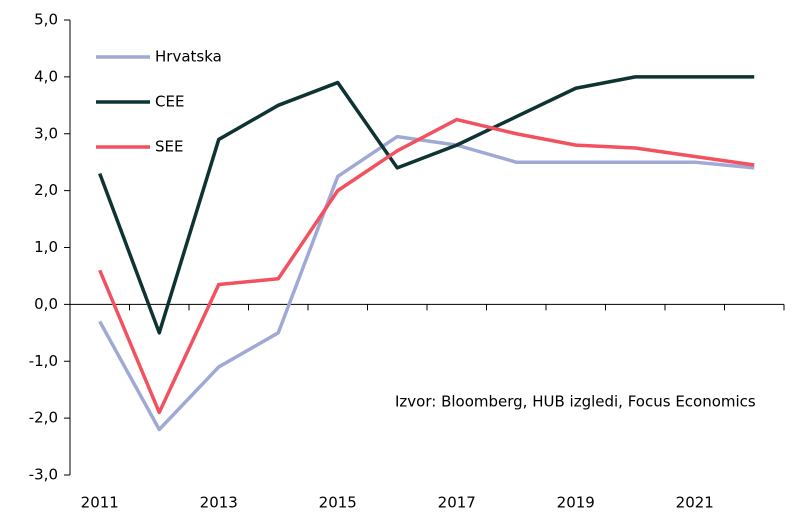 The image size is (798, 515). I want to click on y-tick-label: 1,0, so click(46, 247).